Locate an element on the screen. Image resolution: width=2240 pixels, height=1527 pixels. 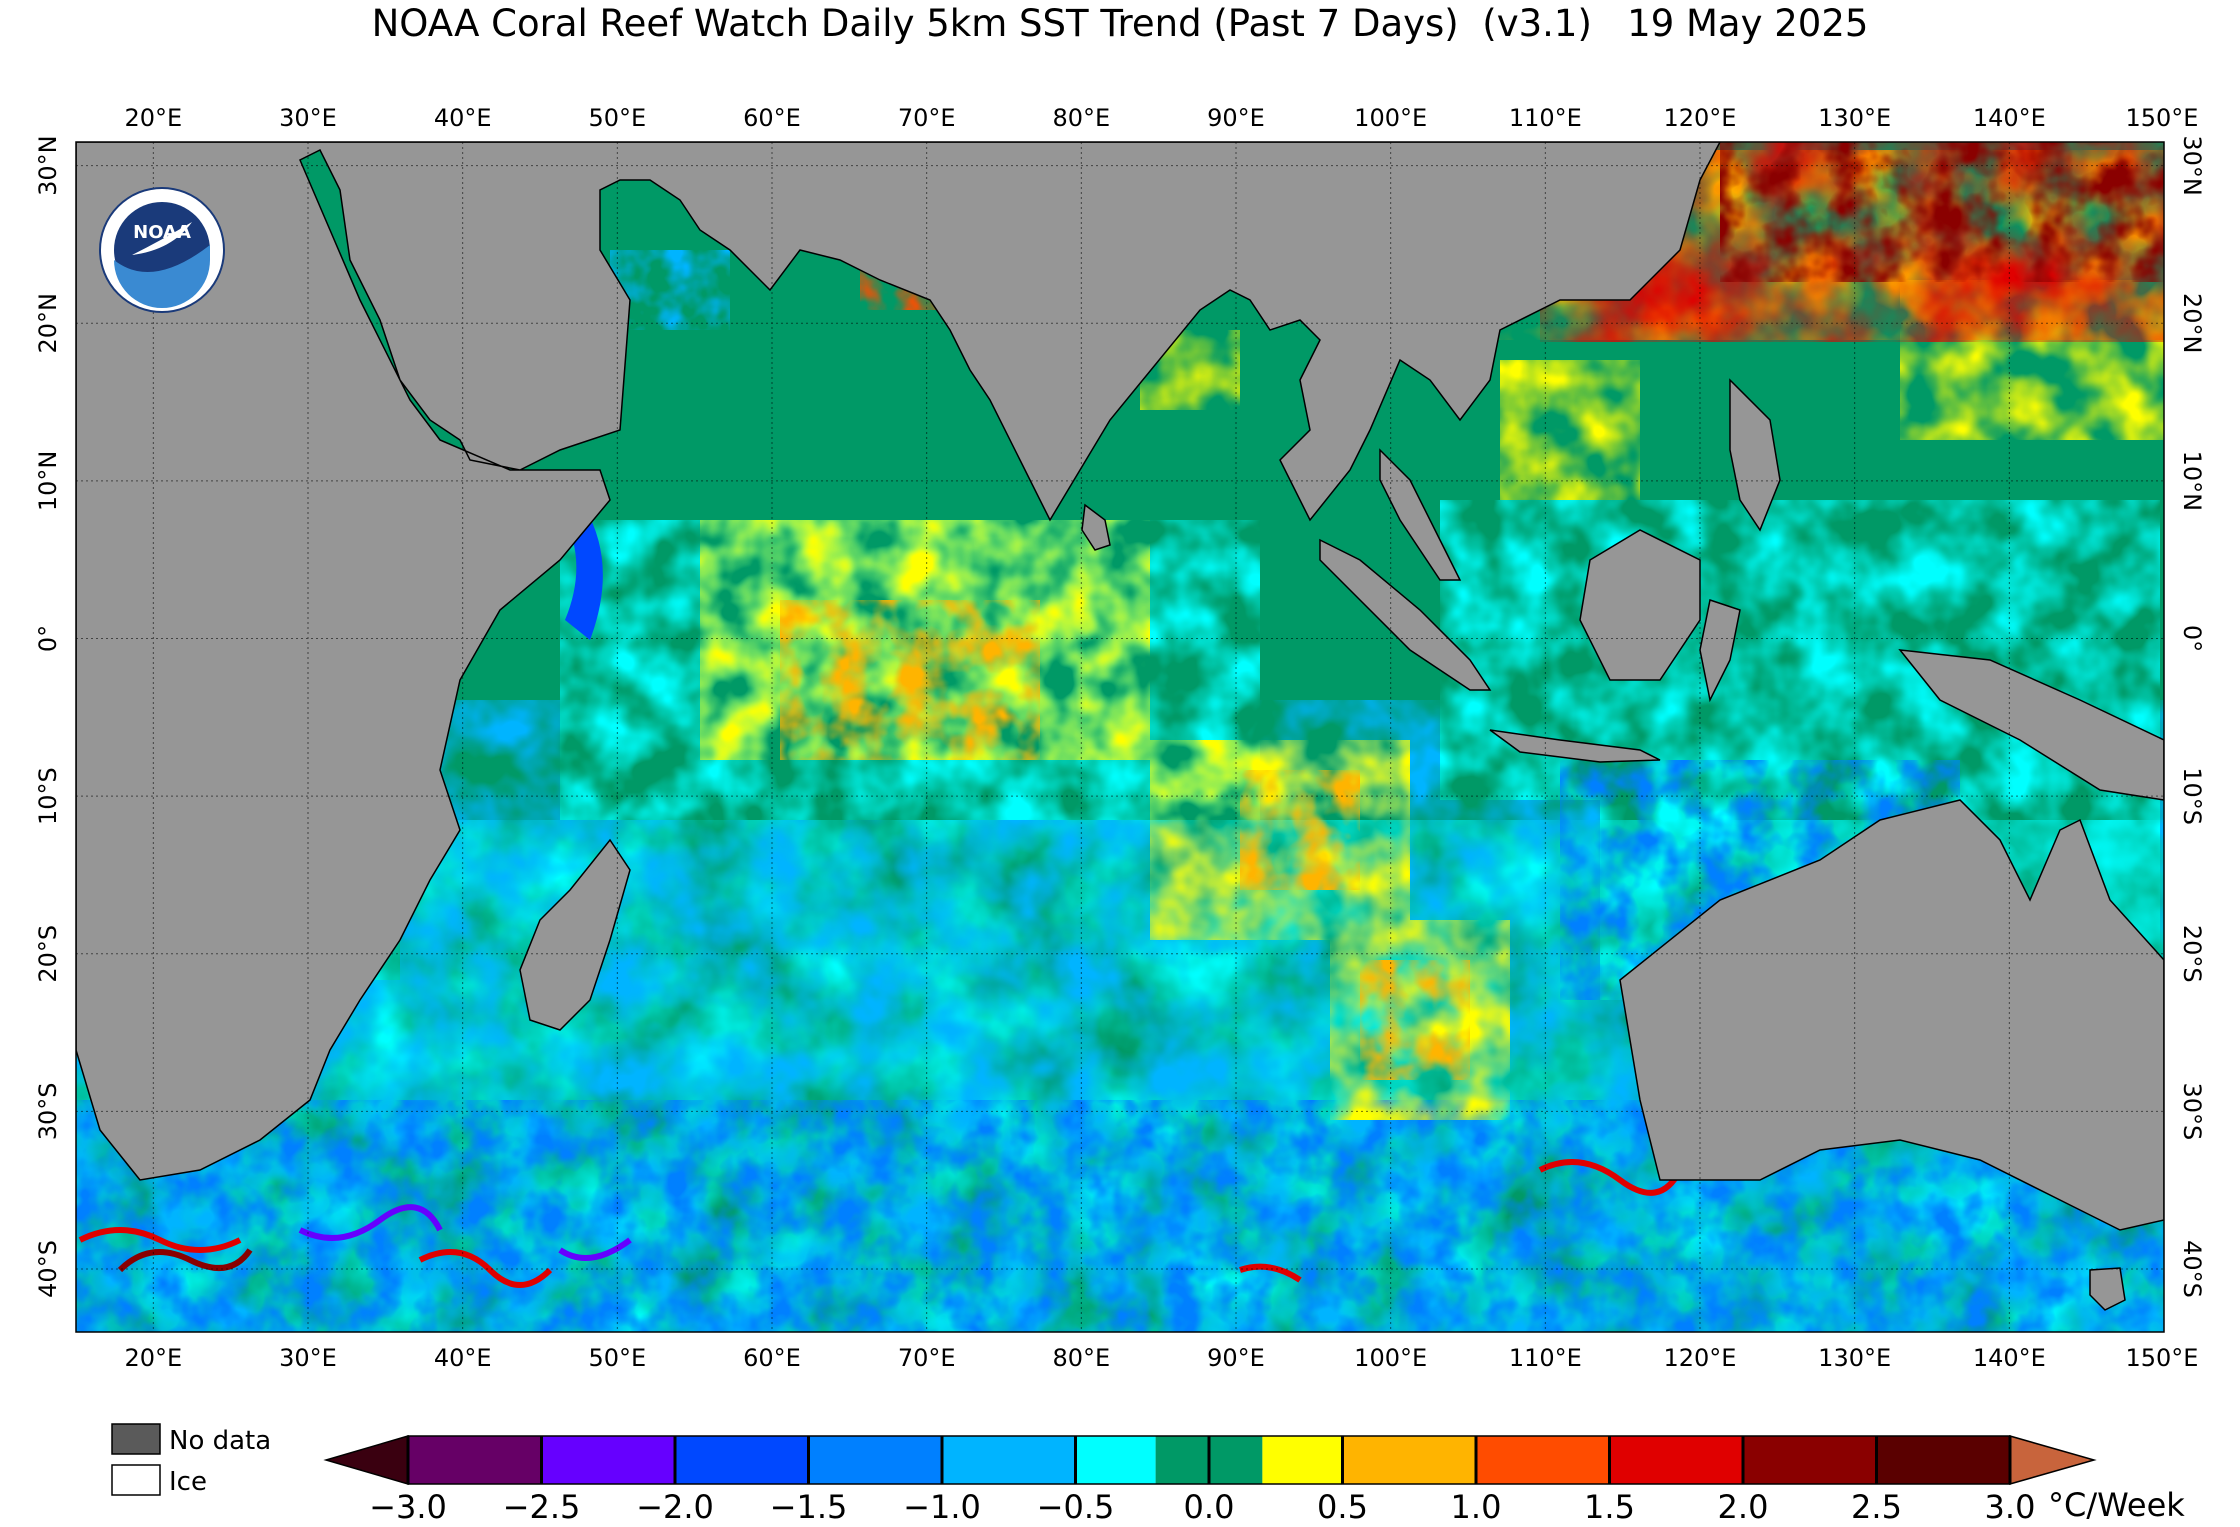
lat-labels-left: 30°N 20°N 10°N 0° 10°S 20°S 30°S 40°S is located at coordinates (48, 716).